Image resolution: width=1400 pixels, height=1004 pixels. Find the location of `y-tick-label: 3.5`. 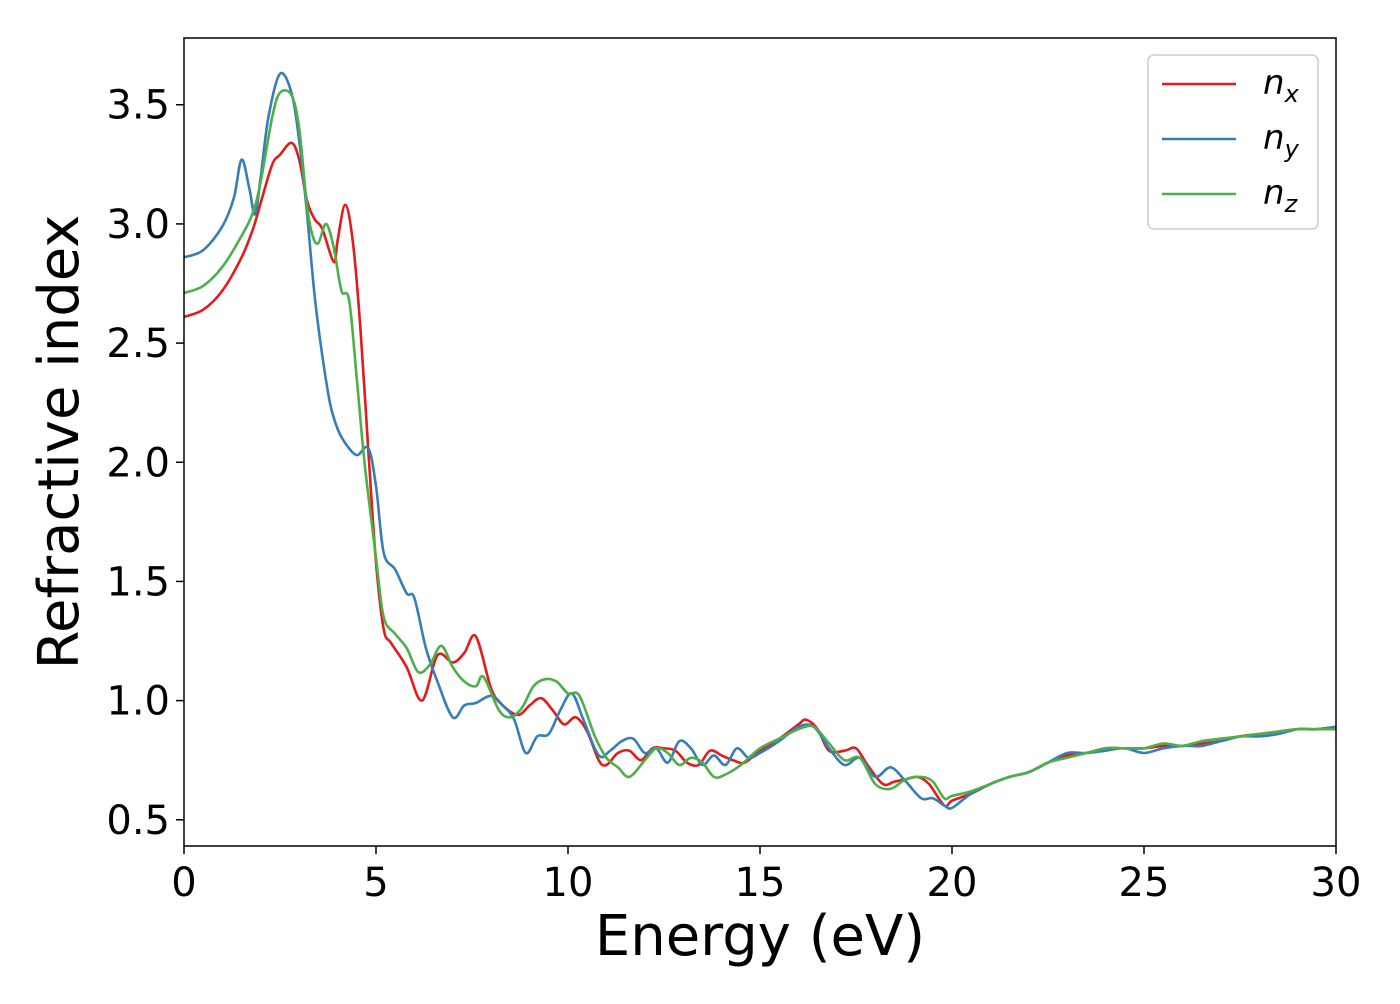

y-tick-label: 3.5 is located at coordinates (138, 106).